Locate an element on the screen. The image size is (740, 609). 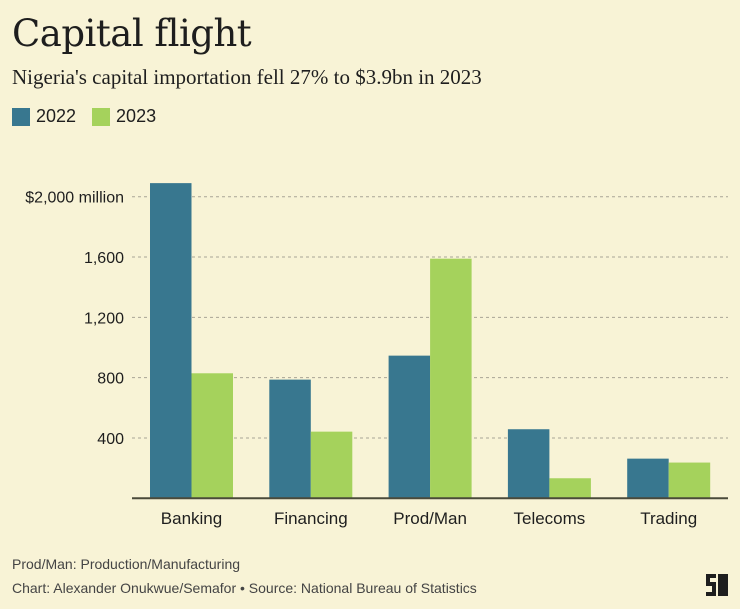
legend-label: 2022 is located at coordinates (56, 116).